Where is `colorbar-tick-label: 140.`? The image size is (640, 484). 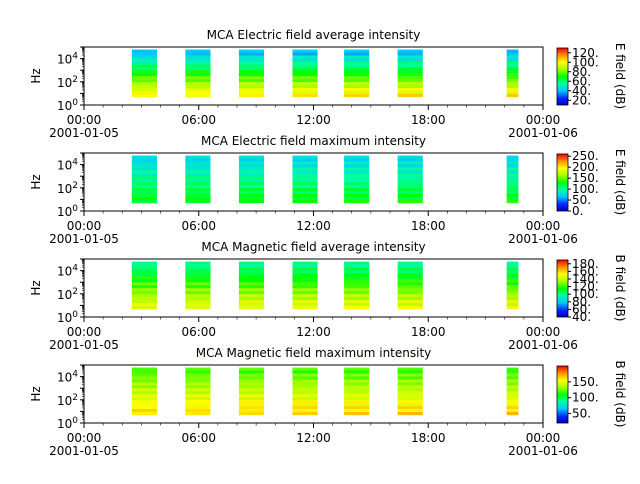
colorbar-tick-label: 140. is located at coordinates (585, 279).